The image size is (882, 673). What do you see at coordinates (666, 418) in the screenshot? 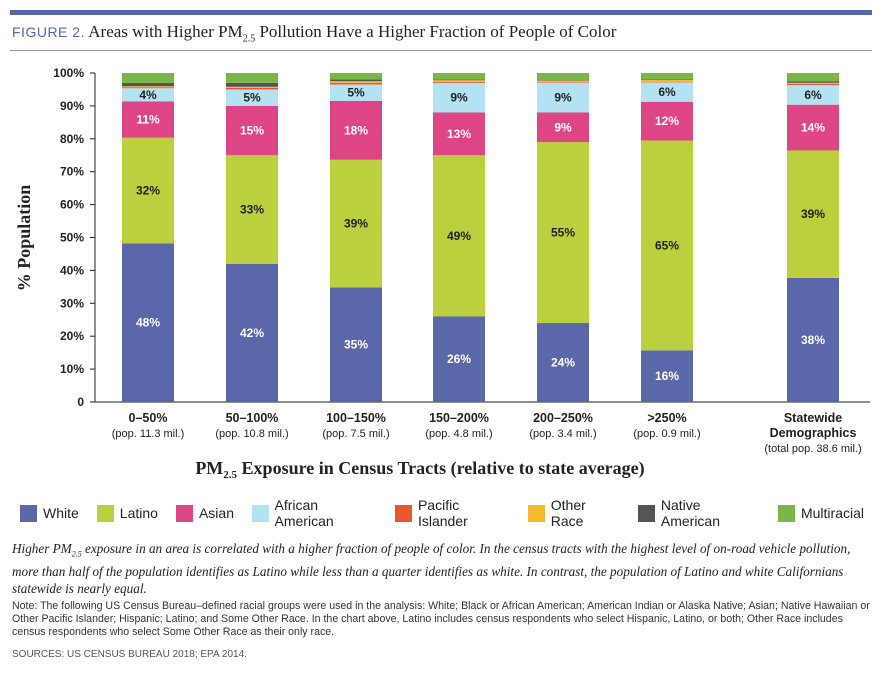
I see `x-tick-label: >250%` at bounding box center [666, 418].